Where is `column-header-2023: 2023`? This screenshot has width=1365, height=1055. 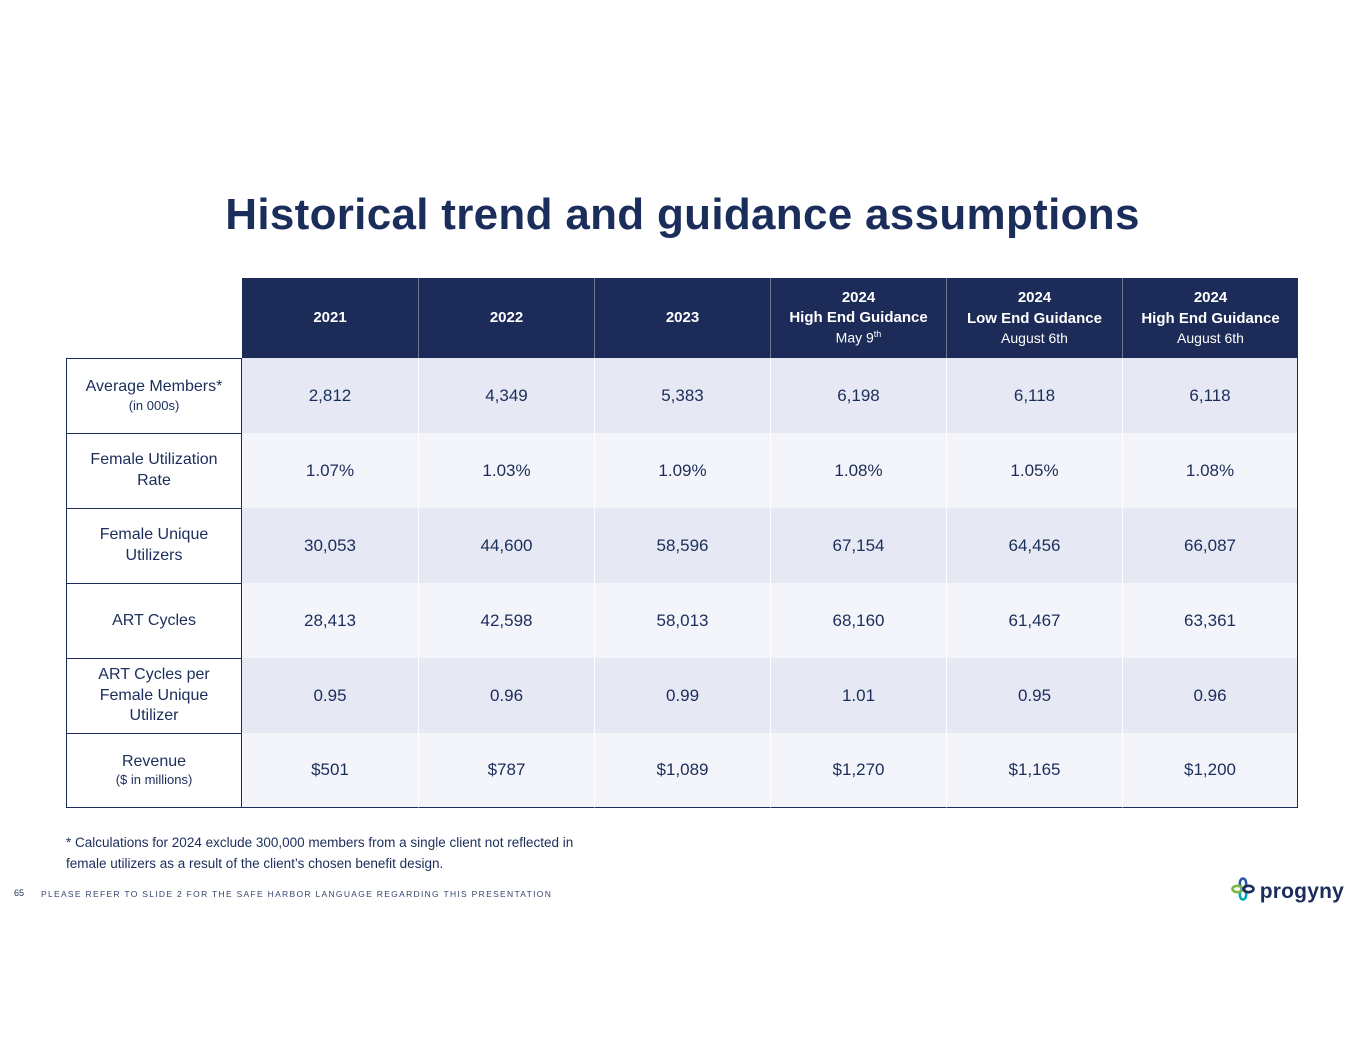
column-header-2023: 2023 is located at coordinates (682, 318).